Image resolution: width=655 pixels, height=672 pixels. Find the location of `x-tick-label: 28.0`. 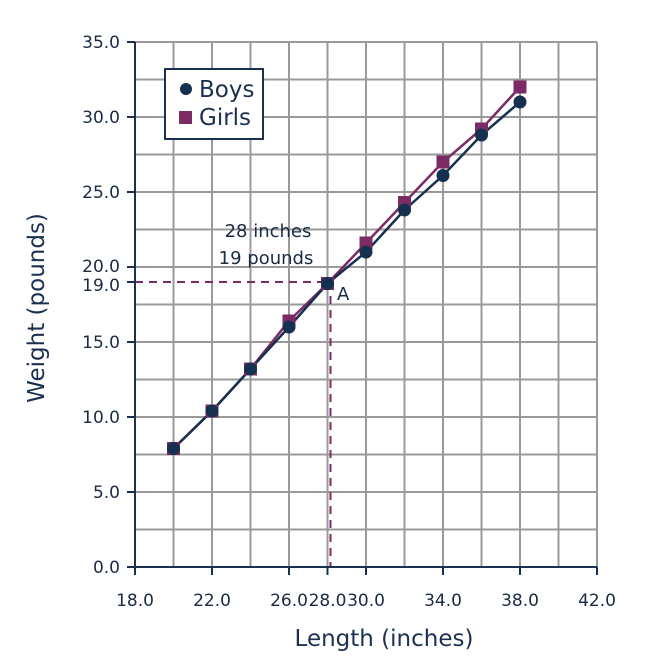

x-tick-label: 28.0 is located at coordinates (328, 601).